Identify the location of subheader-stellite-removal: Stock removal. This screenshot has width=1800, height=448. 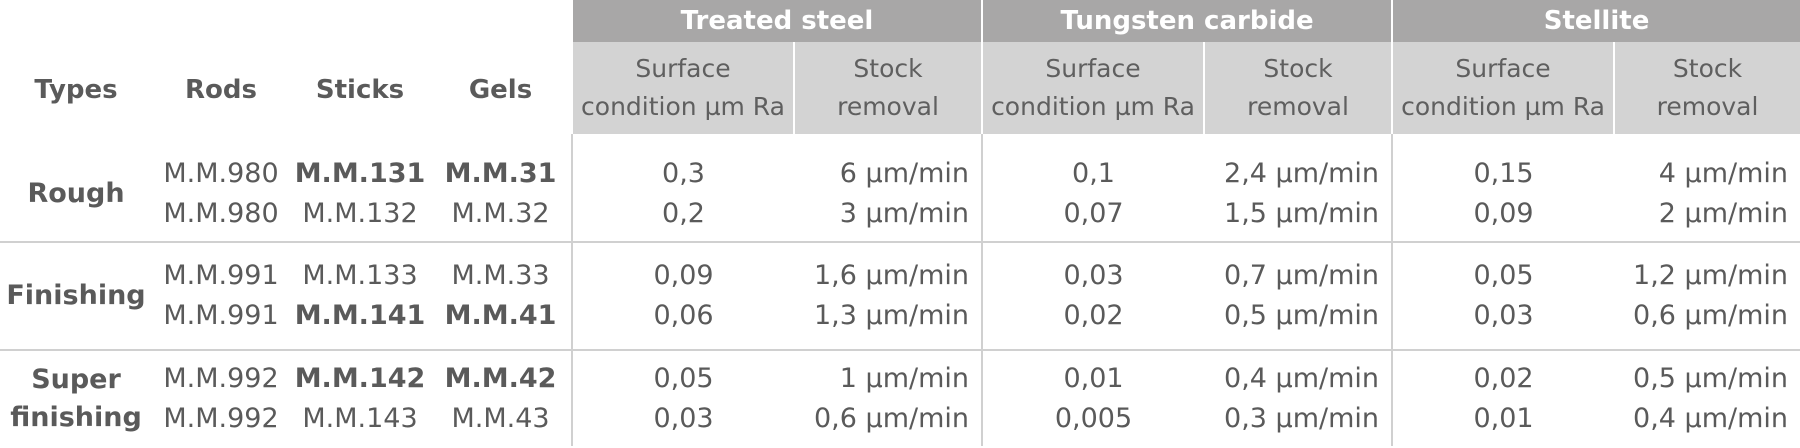
(1706, 88).